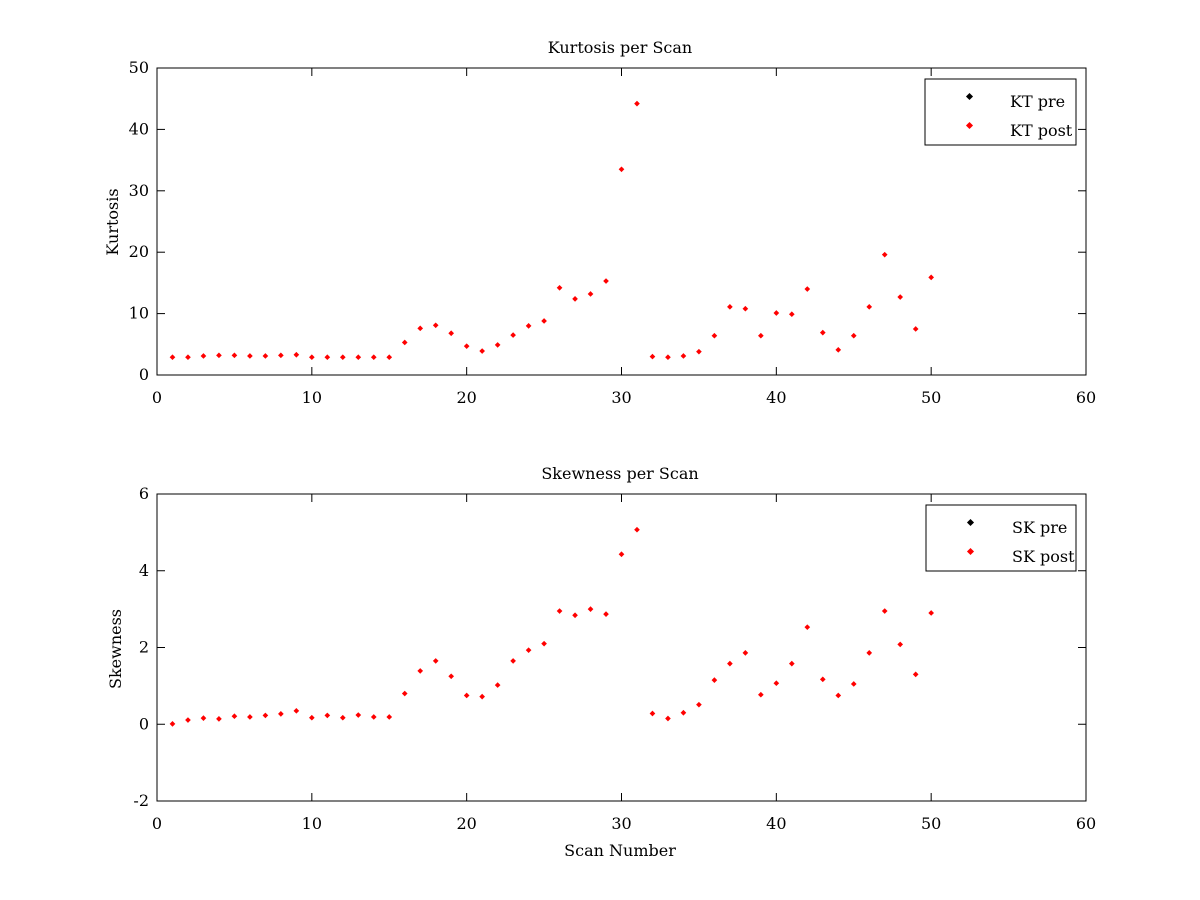 The height and width of the screenshot is (900, 1200). What do you see at coordinates (139, 251) in the screenshot?
I see `kurtosis-y-tick-label: 20` at bounding box center [139, 251].